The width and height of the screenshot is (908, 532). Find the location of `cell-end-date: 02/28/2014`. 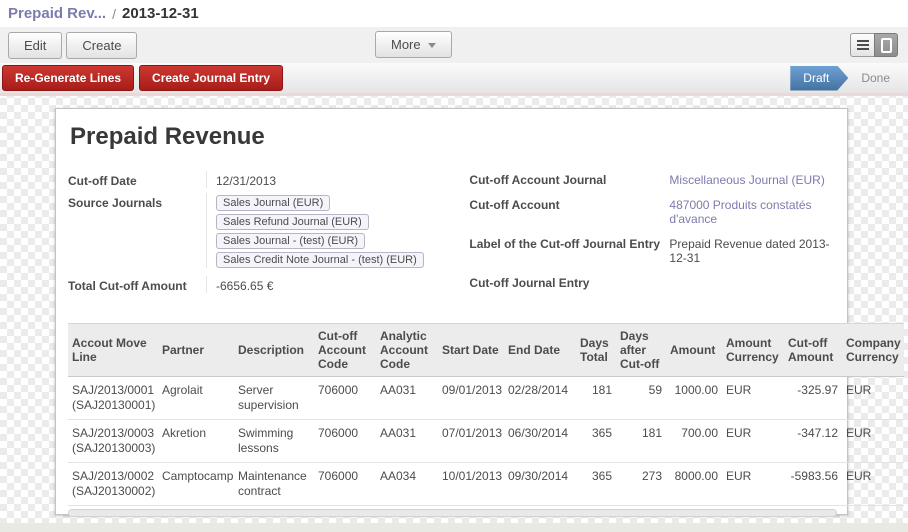

cell-end-date: 02/28/2014 is located at coordinates (540, 398).